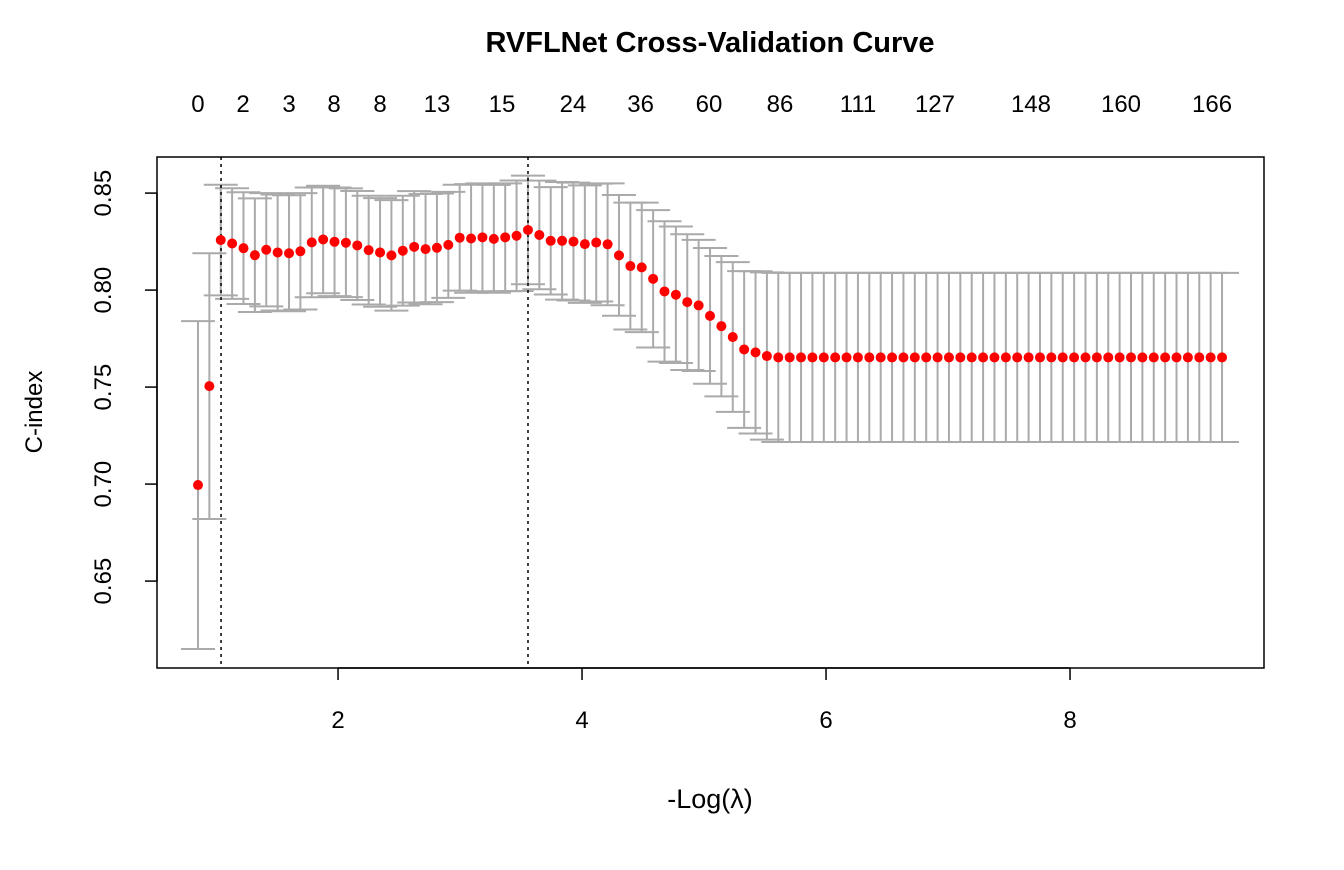 This screenshot has height=870, width=1344. Describe the element at coordinates (34, 412) in the screenshot. I see `y-axis-label: C-index` at that location.